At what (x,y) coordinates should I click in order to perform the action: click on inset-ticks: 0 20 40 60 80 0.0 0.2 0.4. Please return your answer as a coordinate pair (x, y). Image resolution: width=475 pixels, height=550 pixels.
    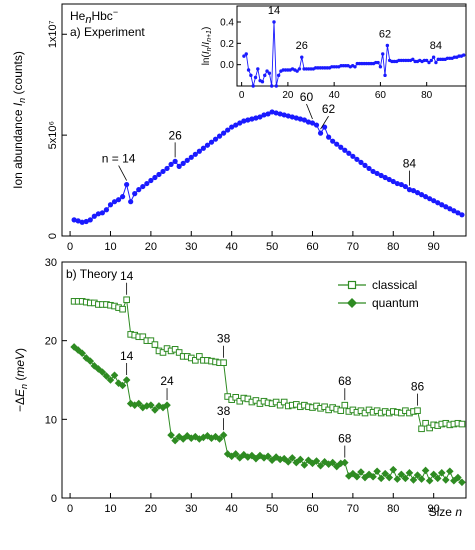
    Looking at the image, I should click on (326, 60).